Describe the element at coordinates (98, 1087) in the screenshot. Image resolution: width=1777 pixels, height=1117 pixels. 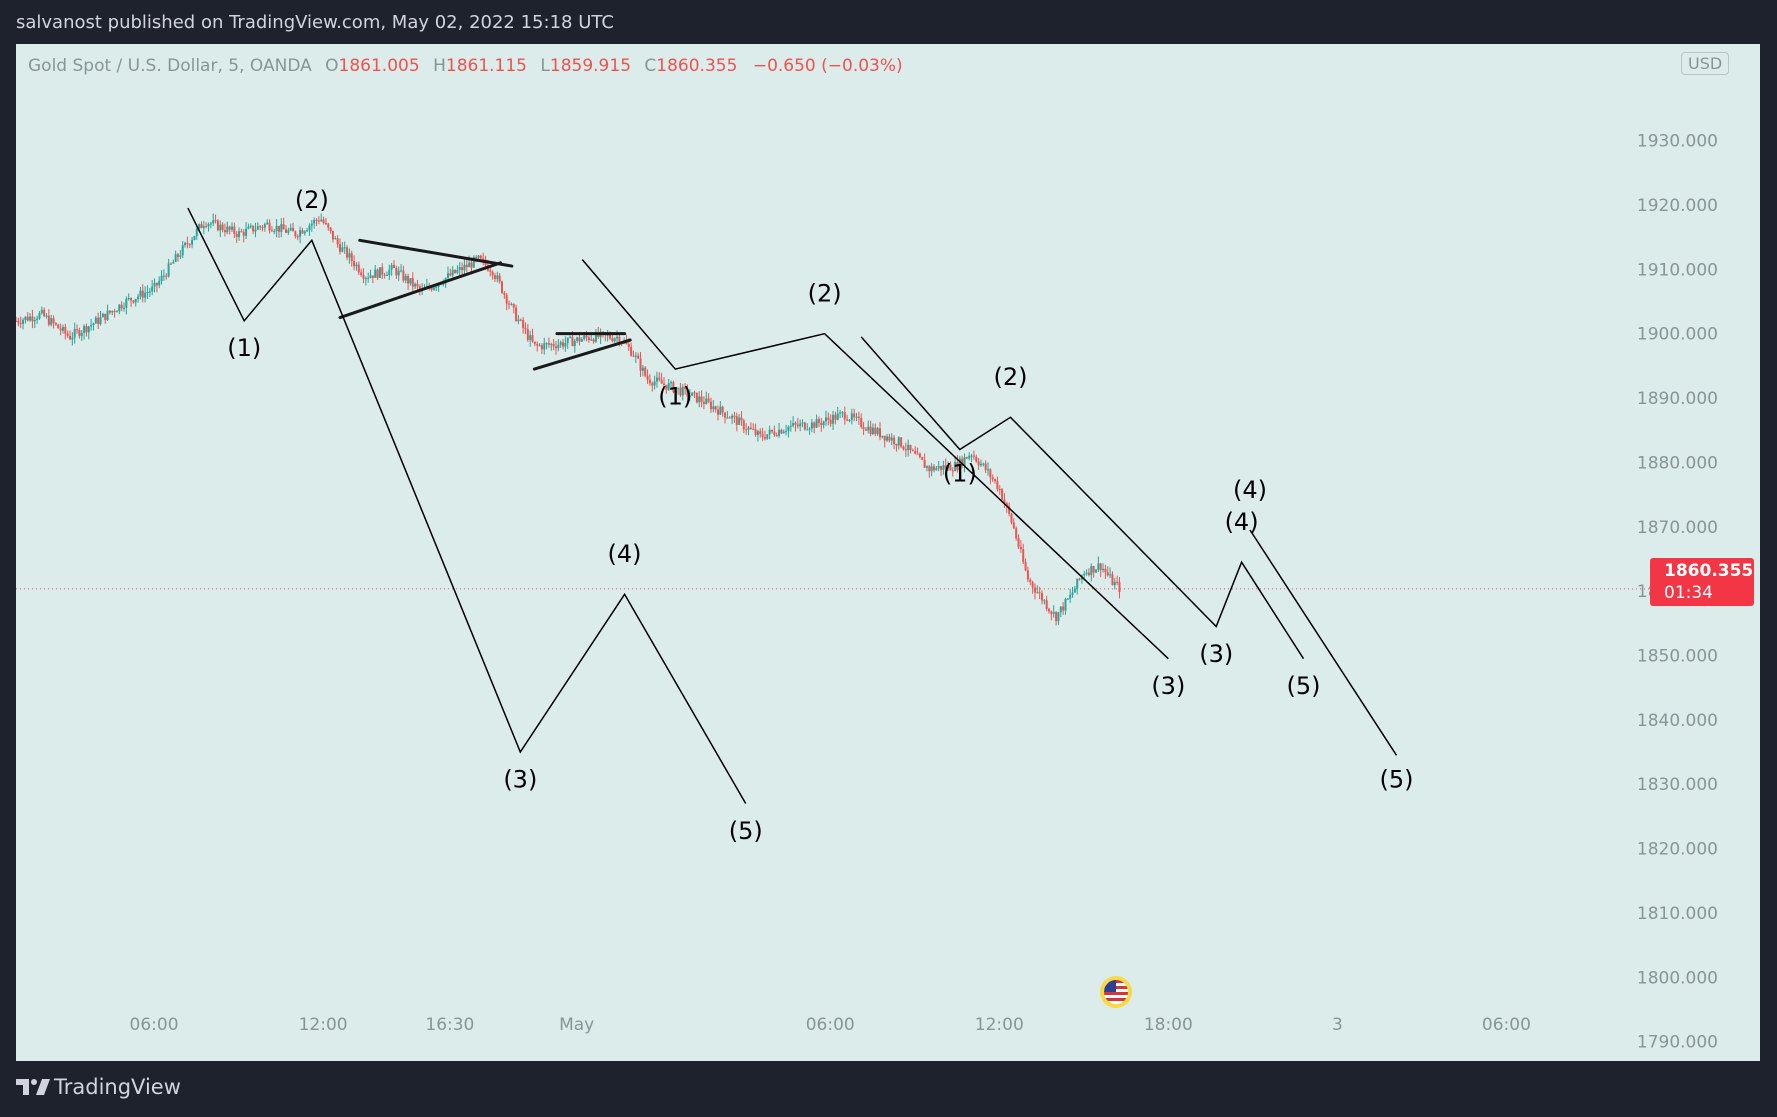
I see `tradingview-logo: TradingView` at that location.